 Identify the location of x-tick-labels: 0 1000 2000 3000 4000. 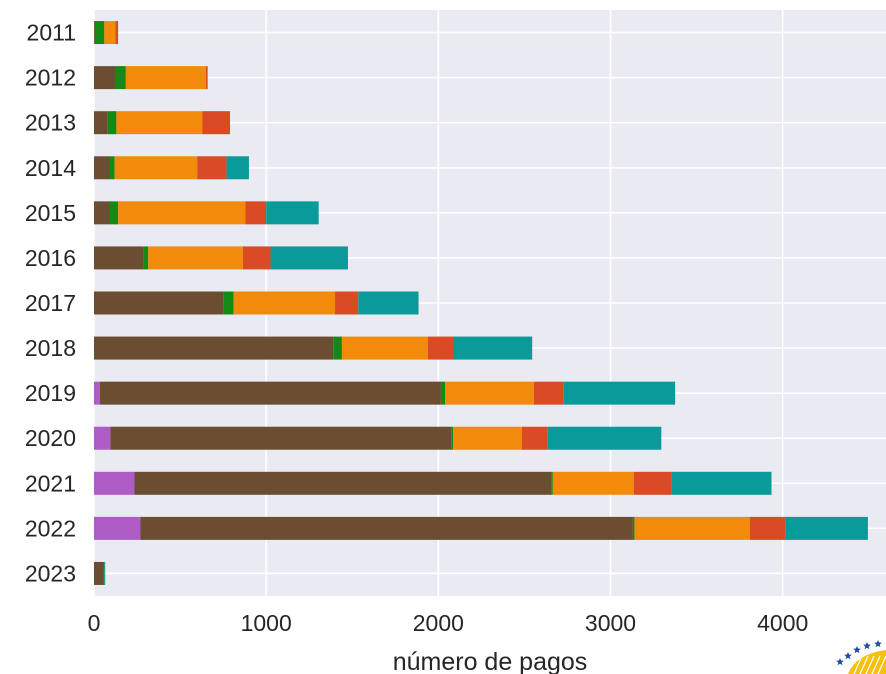
(448, 623).